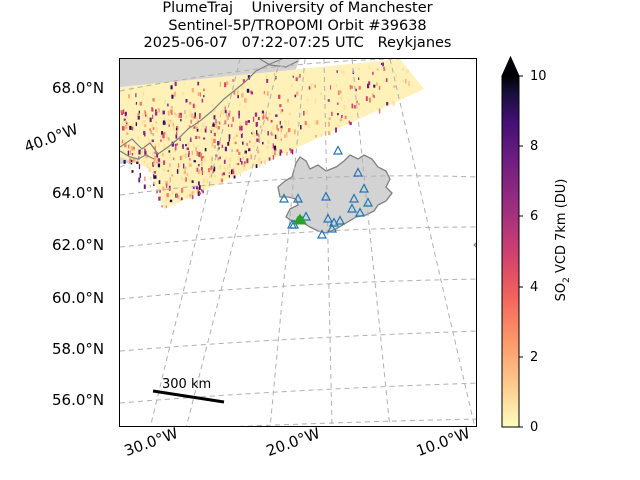  Describe the element at coordinates (137, 155) in the screenshot. I see `greenland-coastline-inner` at that location.